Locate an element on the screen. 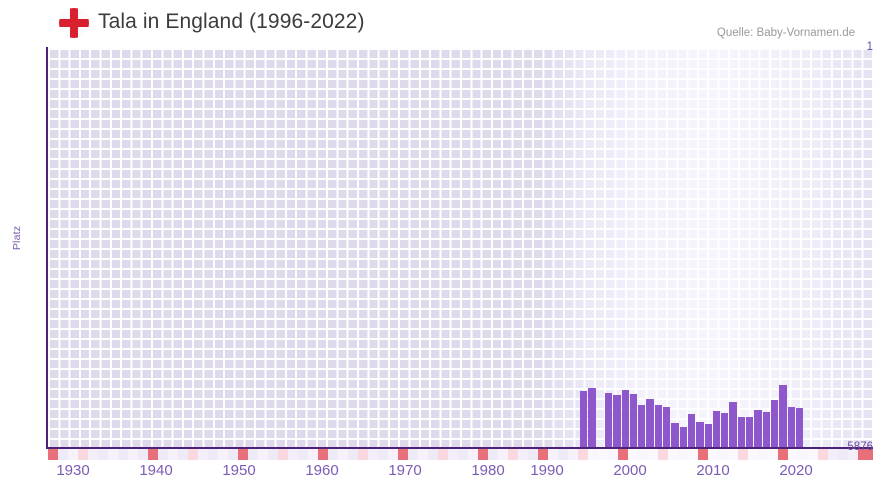 The height and width of the screenshot is (492, 873). bar-2013 is located at coordinates (741, 432).